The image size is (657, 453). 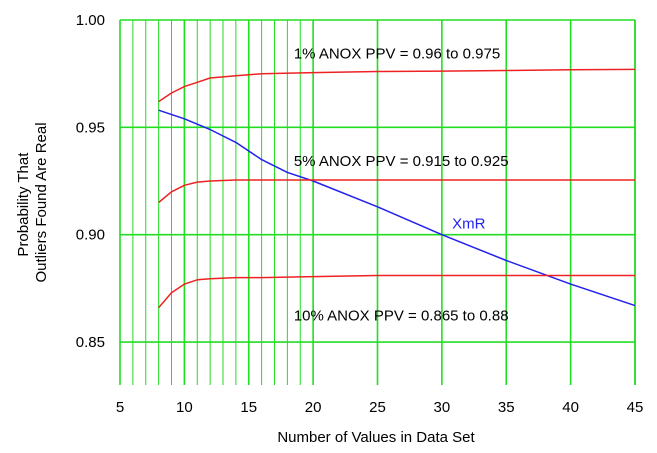 I want to click on y-axis-label-line-1: Probability That, so click(x=23, y=204).